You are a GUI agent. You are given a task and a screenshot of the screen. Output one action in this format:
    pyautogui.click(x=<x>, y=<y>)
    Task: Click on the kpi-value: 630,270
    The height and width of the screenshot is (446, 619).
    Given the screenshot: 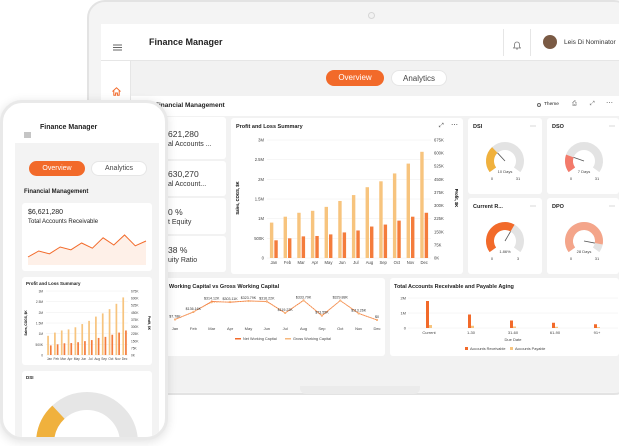 What is the action you would take?
    pyautogui.click(x=183, y=174)
    